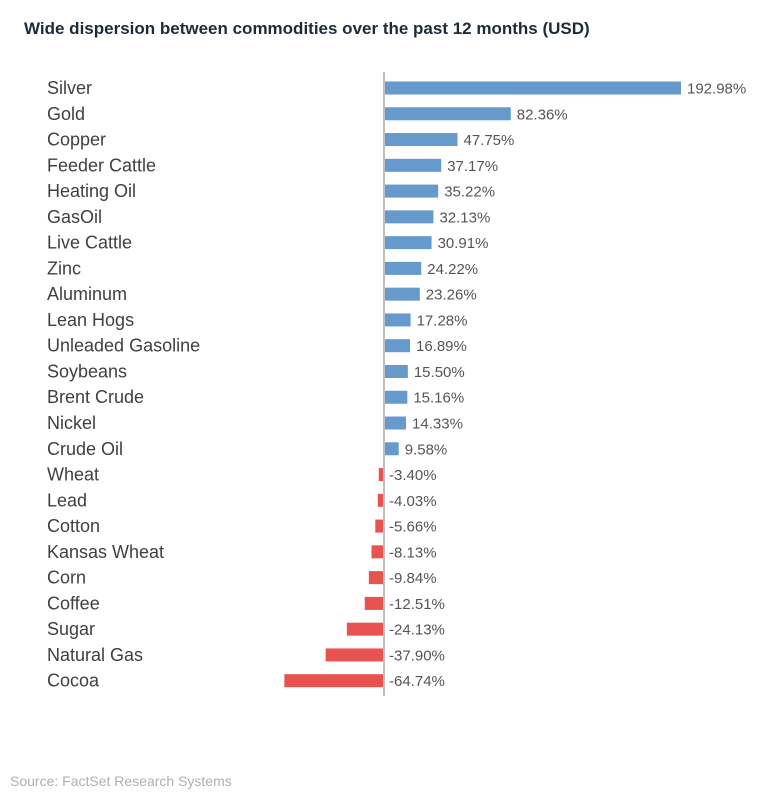 The width and height of the screenshot is (766, 806). What do you see at coordinates (87, 371) in the screenshot?
I see `category-label: Soybeans` at bounding box center [87, 371].